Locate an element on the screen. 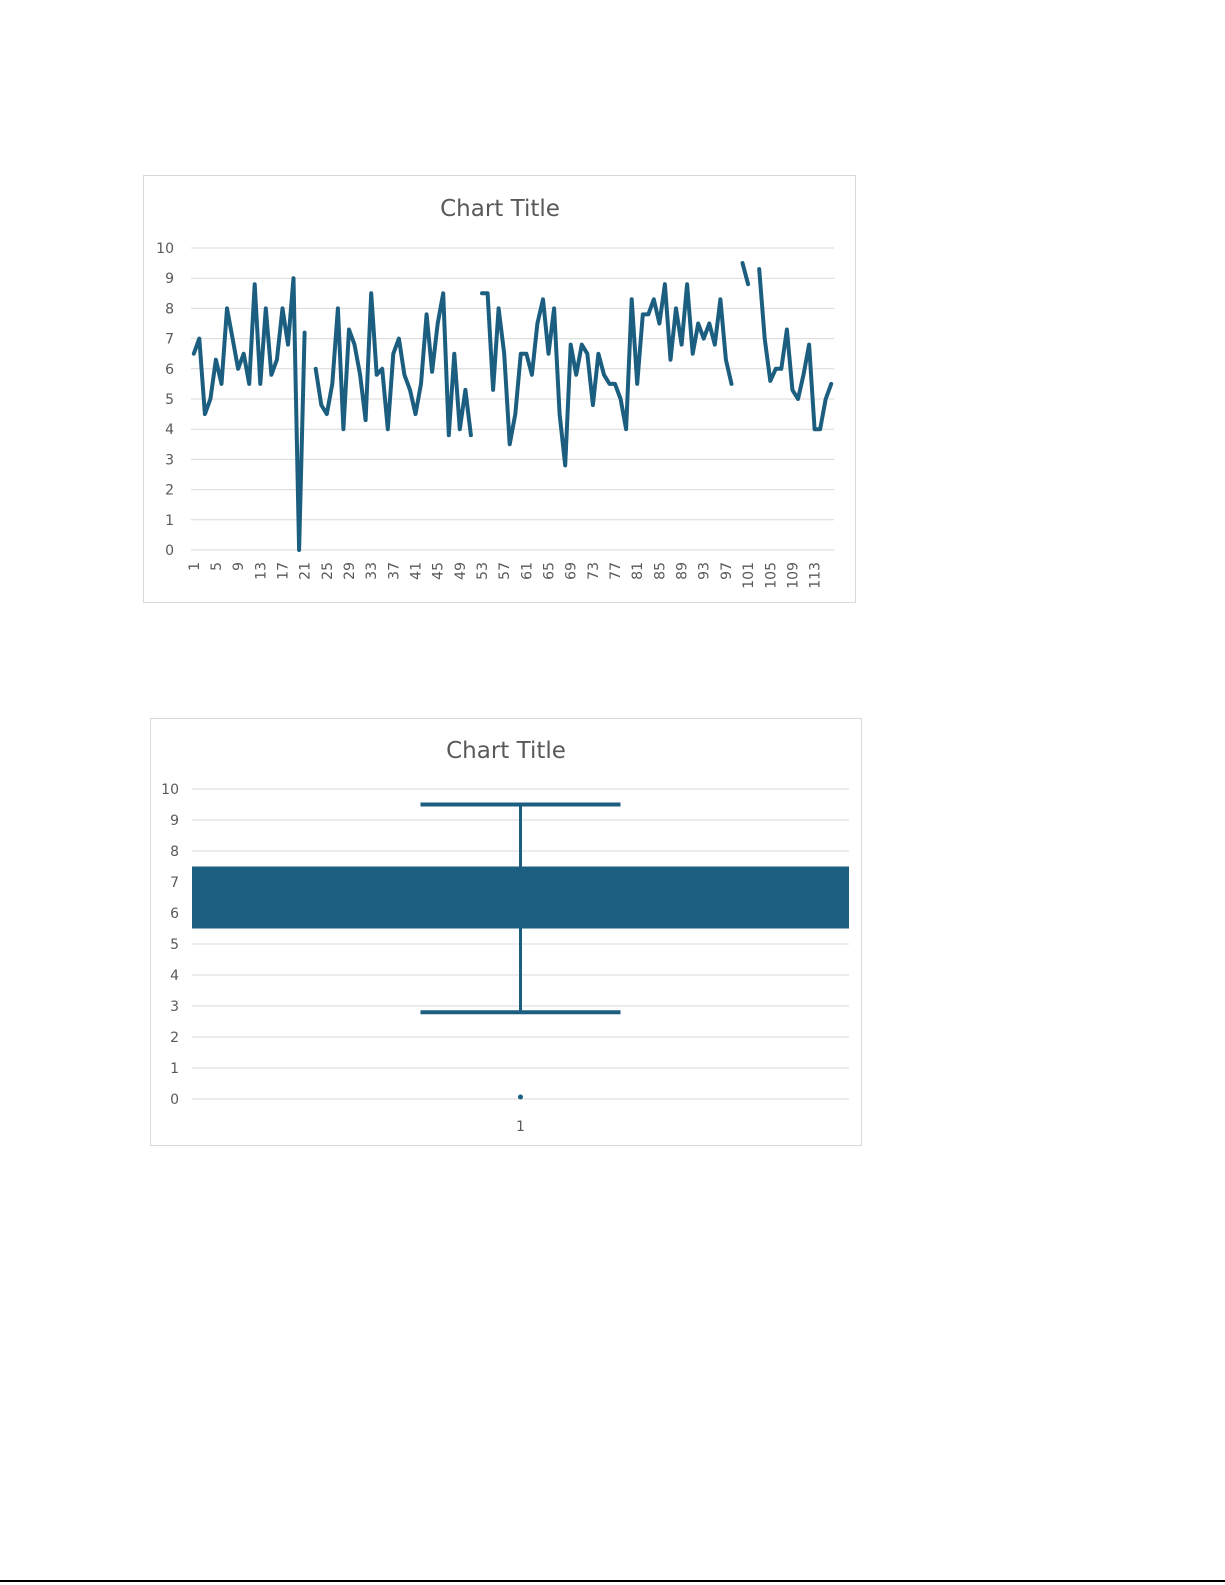 The width and height of the screenshot is (1225, 1585). x-tick-label: 13 is located at coordinates (261, 571).